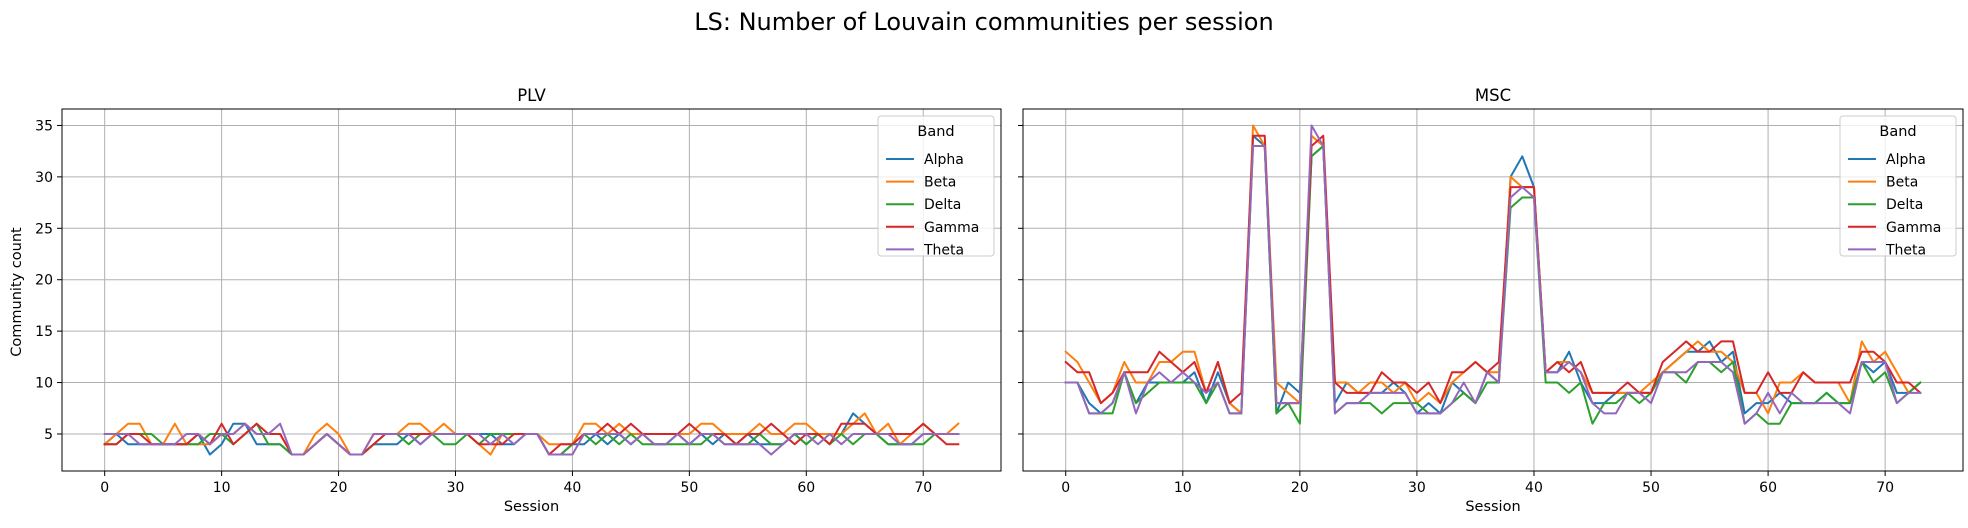 This screenshot has width=1968, height=528. Describe the element at coordinates (44, 229) in the screenshot. I see `y-tick-label: 25` at that location.